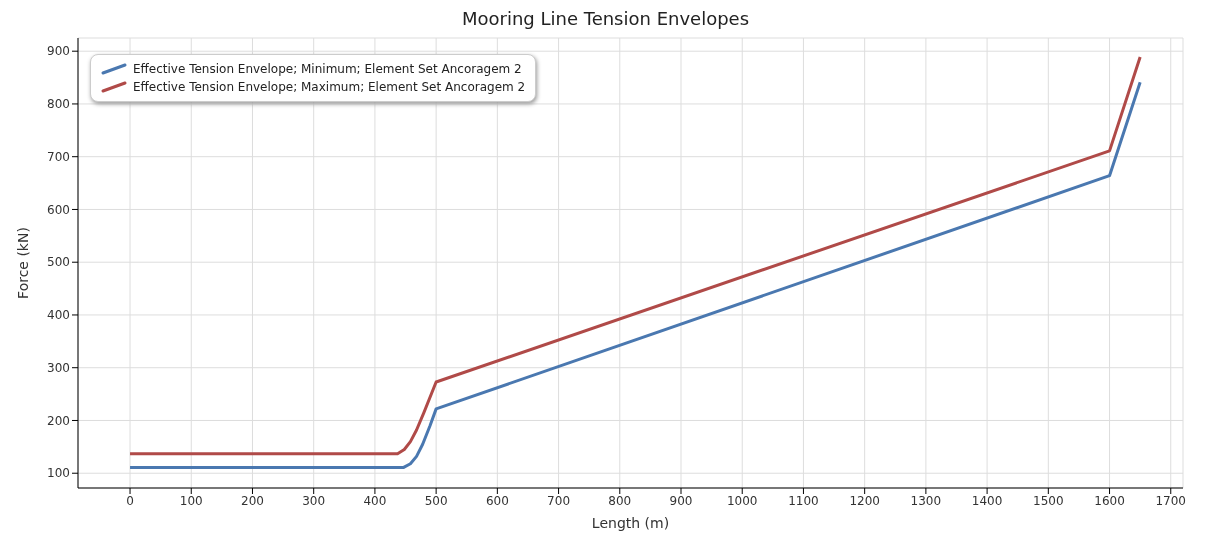  I want to click on x-tick-label: 1000, so click(742, 500).